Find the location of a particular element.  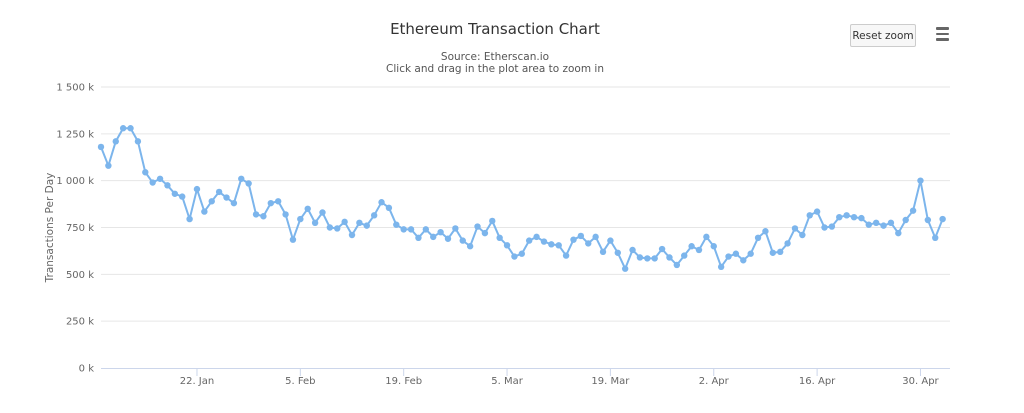

x-tick-label: 5. Feb is located at coordinates (300, 381).